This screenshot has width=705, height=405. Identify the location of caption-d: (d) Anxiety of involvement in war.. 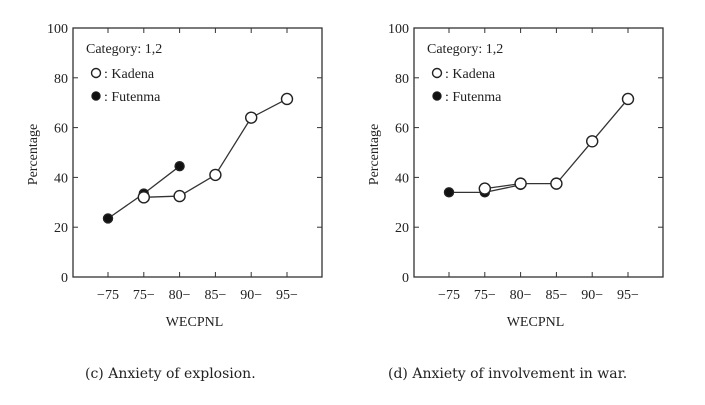
(508, 374).